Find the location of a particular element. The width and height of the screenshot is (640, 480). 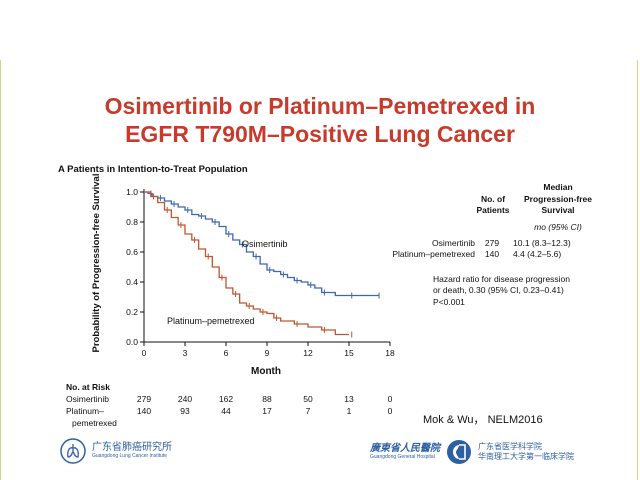

at-risk-value: 93 is located at coordinates (185, 411).